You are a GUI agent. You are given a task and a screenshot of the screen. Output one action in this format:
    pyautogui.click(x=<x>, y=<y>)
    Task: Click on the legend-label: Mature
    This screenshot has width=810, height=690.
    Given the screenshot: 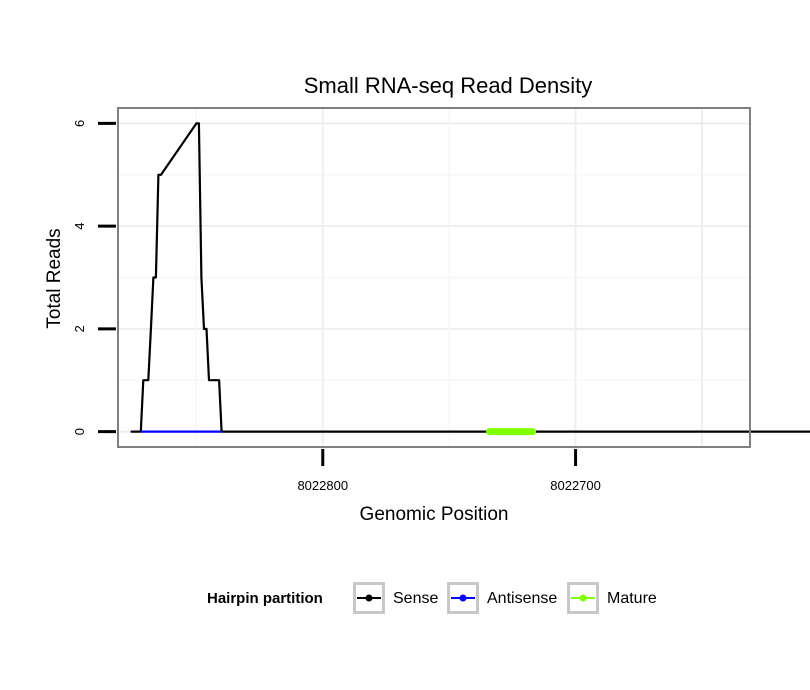 What is the action you would take?
    pyautogui.click(x=632, y=598)
    